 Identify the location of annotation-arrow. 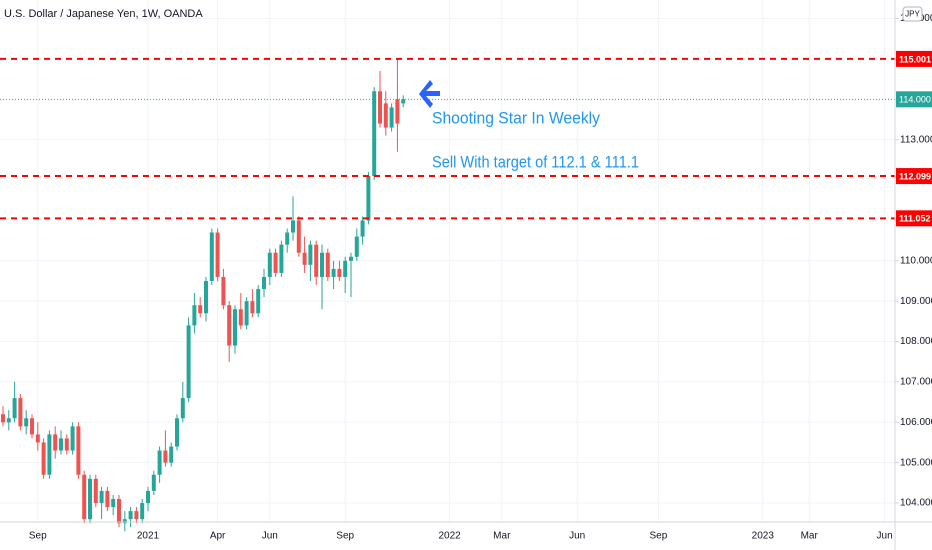
(429, 94).